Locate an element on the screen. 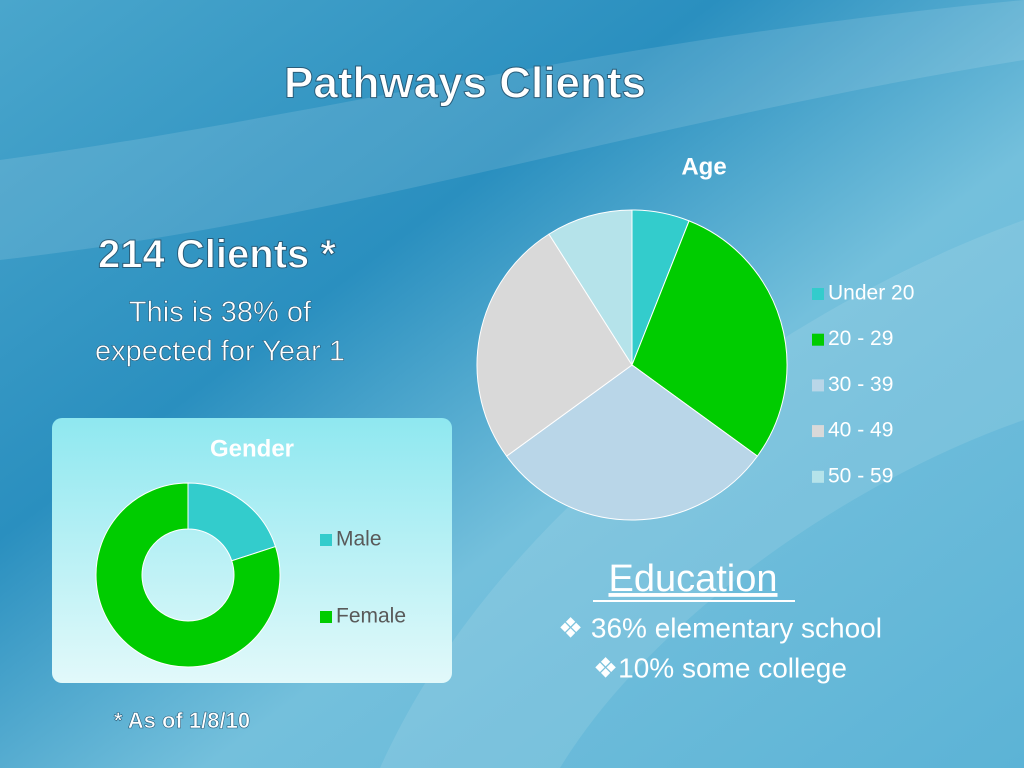  legend-label: 20 - 29 is located at coordinates (860, 338).